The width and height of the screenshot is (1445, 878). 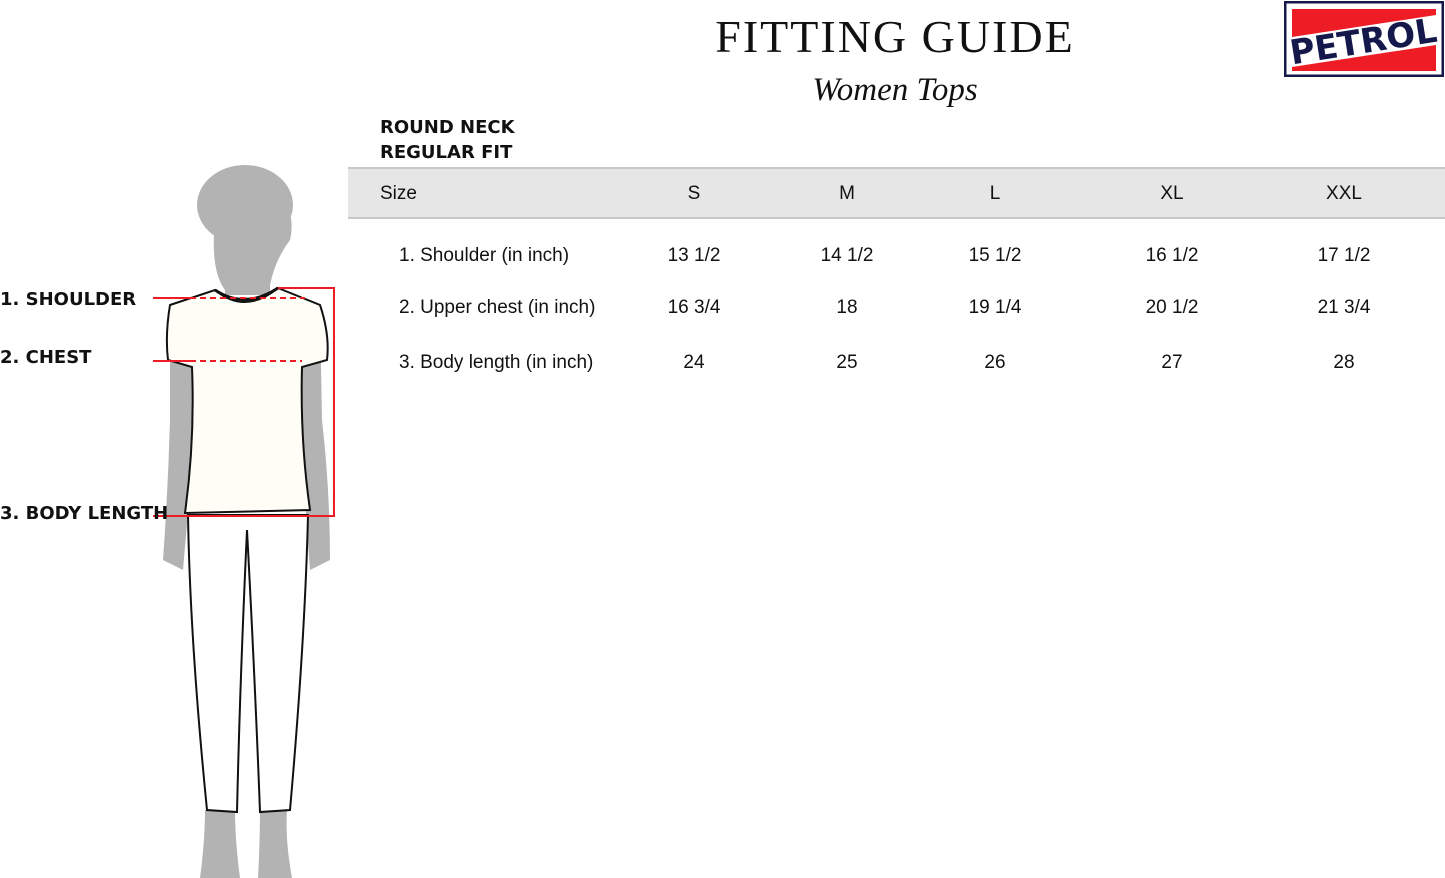 What do you see at coordinates (847, 307) in the screenshot?
I see `cell: 18` at bounding box center [847, 307].